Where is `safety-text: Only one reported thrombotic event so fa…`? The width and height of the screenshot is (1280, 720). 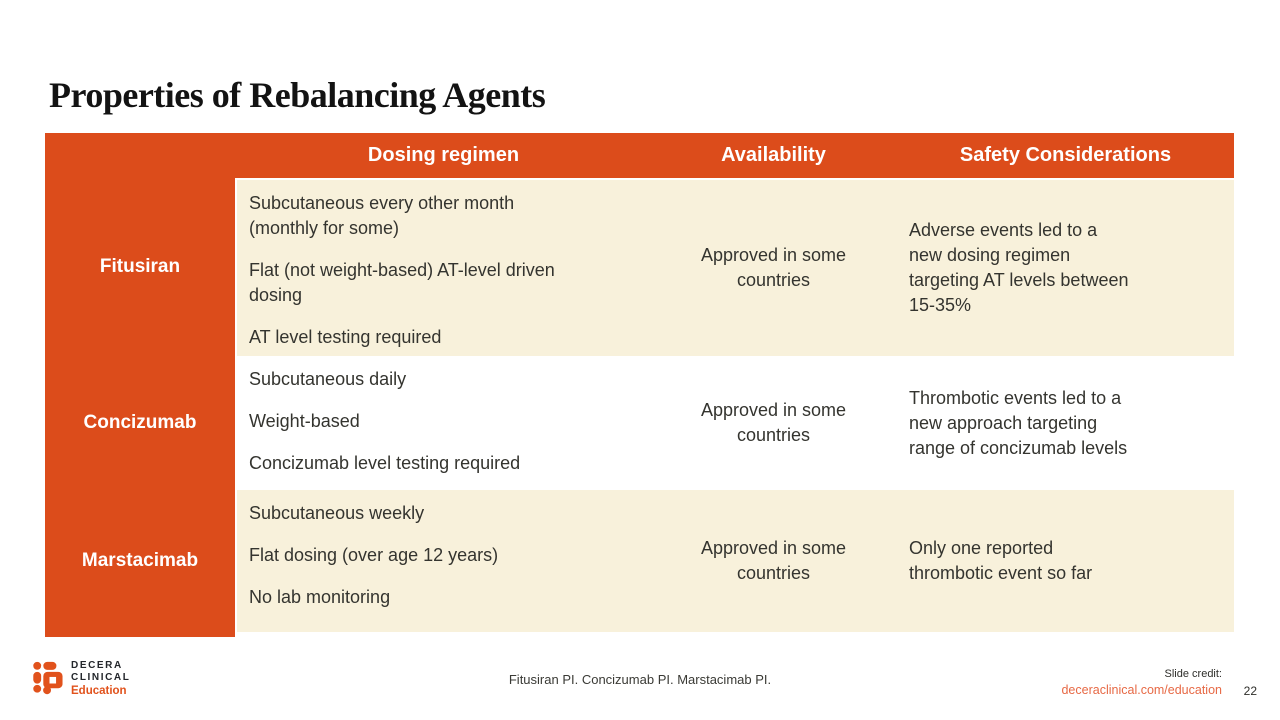 safety-text: Only one reported thrombotic event so fa… is located at coordinates (1001, 560).